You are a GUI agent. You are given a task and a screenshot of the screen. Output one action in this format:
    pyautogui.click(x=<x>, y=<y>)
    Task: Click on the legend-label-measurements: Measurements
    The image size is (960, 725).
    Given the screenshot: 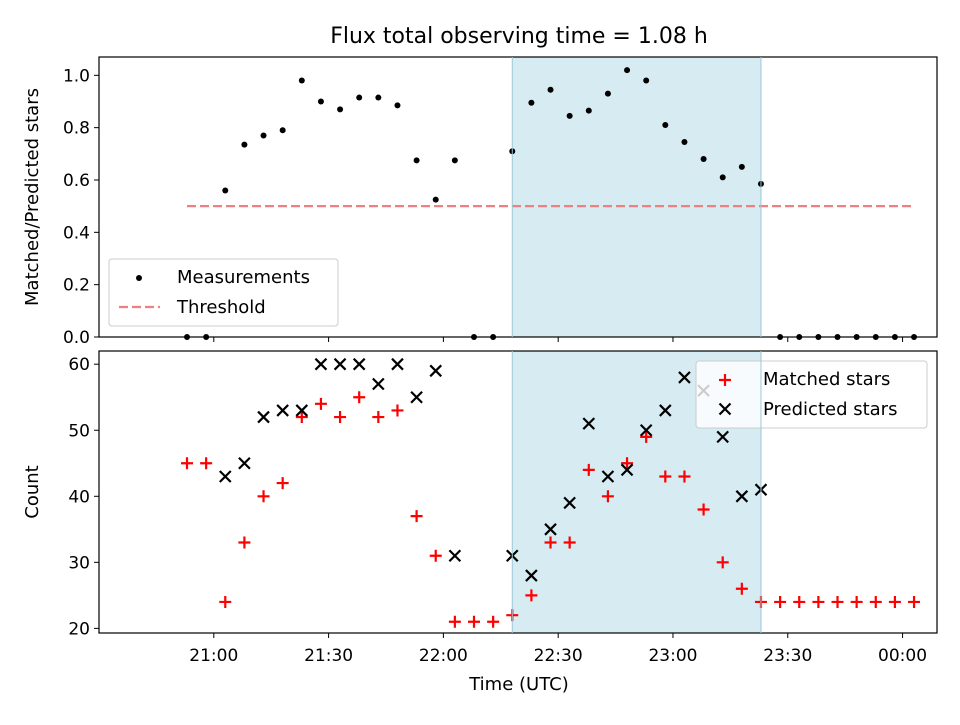 What is the action you would take?
    pyautogui.click(x=243, y=277)
    